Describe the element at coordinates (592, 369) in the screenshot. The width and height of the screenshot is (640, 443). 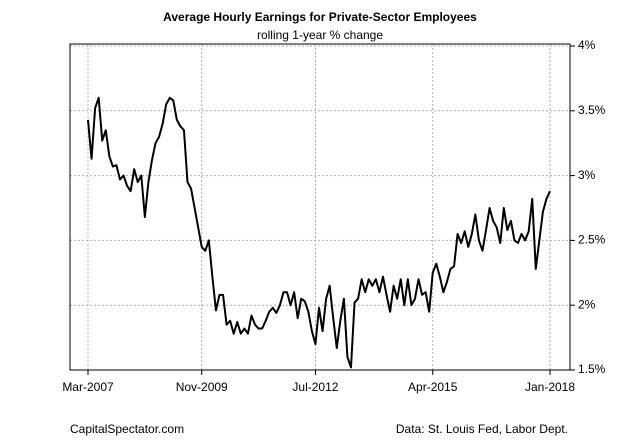
I see `y-tick-label: 1.5%` at that location.